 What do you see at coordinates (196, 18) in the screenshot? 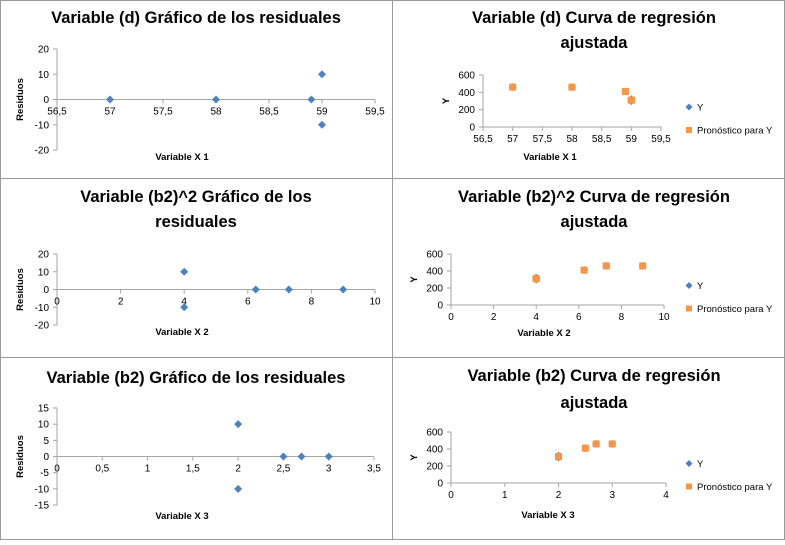
I see `chart-title-line: Variable (d) Gráfico de los residuales` at bounding box center [196, 18].